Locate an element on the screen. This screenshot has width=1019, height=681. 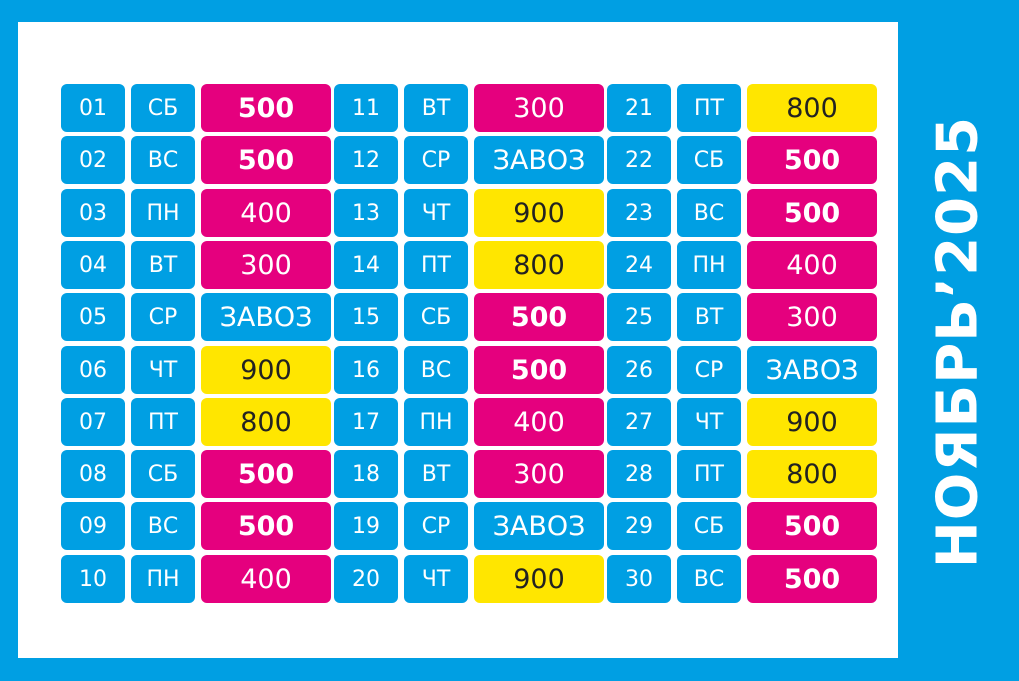
day-number: 04 is located at coordinates (93, 265).